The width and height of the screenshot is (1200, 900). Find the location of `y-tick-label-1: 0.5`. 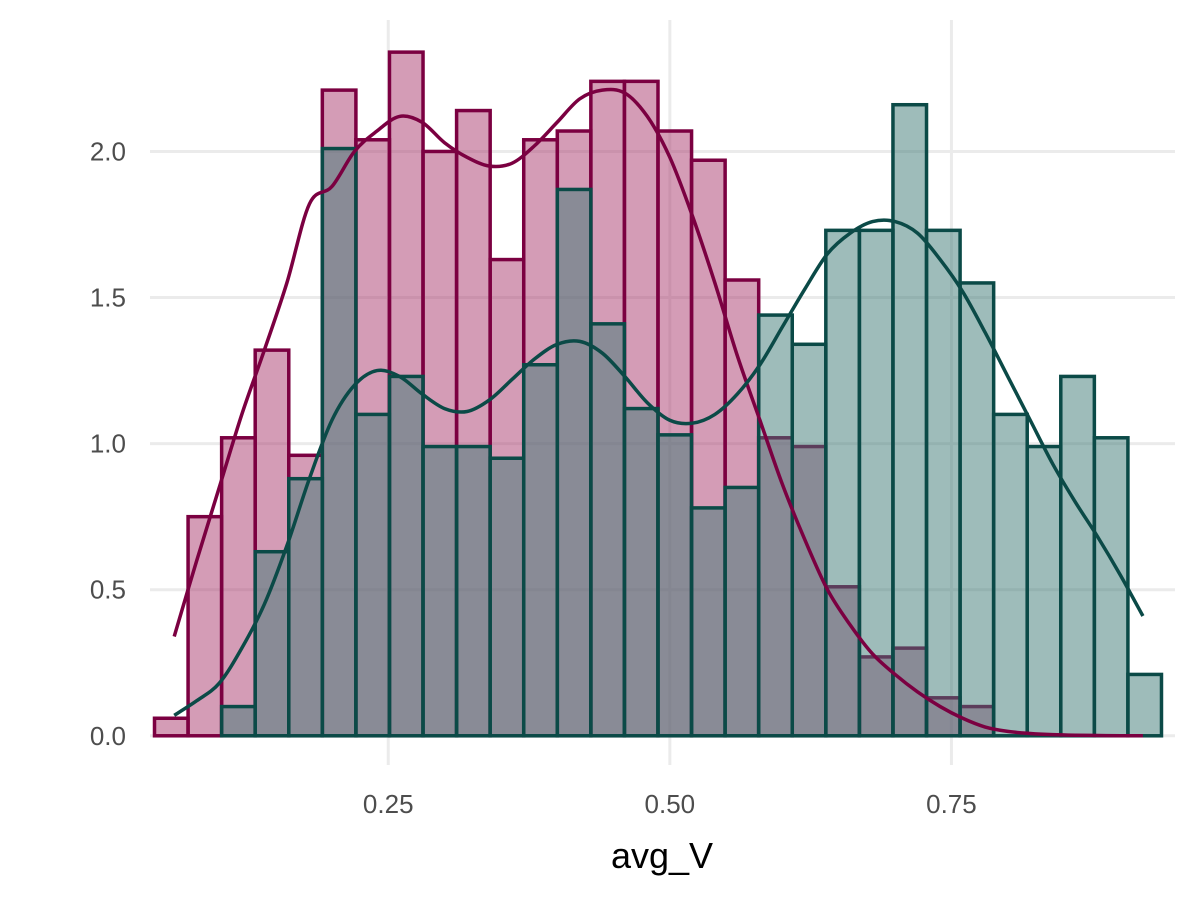

y-tick-label-1: 0.5 is located at coordinates (108, 590).